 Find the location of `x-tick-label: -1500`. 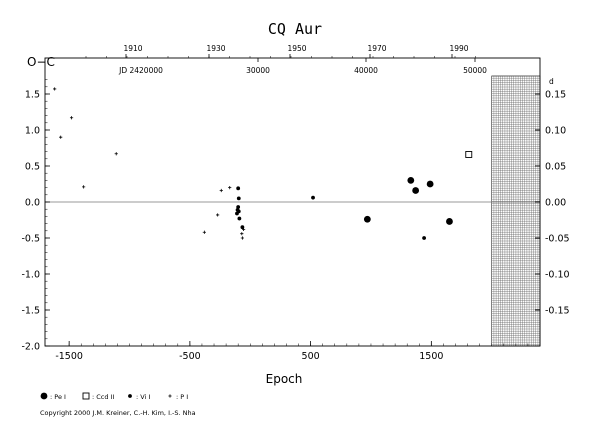

x-tick-label: -1500 is located at coordinates (69, 356).